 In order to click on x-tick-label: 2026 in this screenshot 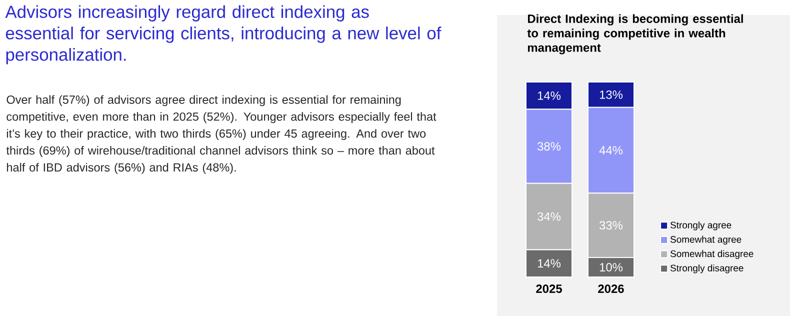, I will do `click(611, 288)`.